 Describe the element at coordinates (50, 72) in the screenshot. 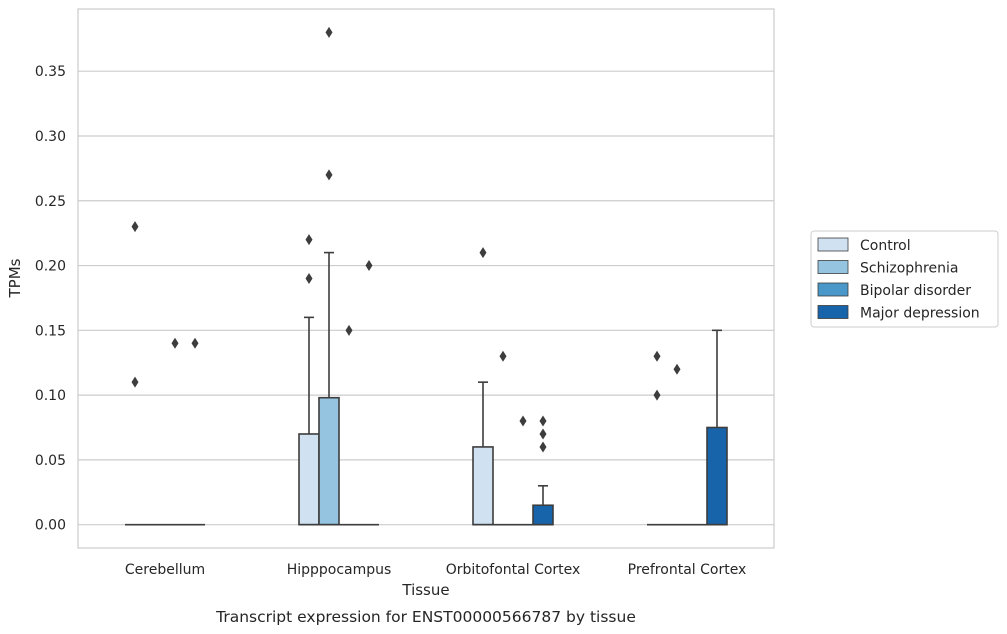

I see `y-tick-label: 0.35` at that location.